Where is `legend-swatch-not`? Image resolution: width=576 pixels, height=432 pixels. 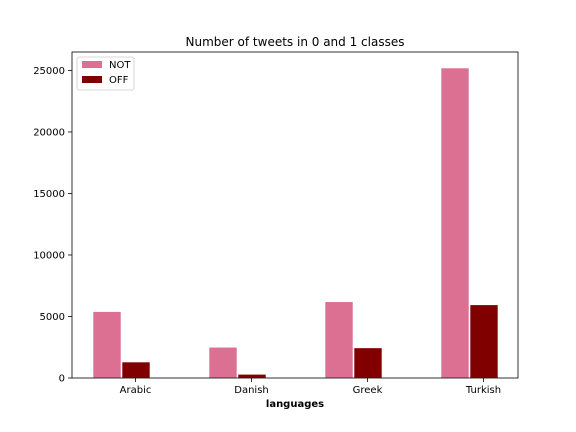
legend-swatch-not is located at coordinates (92, 64).